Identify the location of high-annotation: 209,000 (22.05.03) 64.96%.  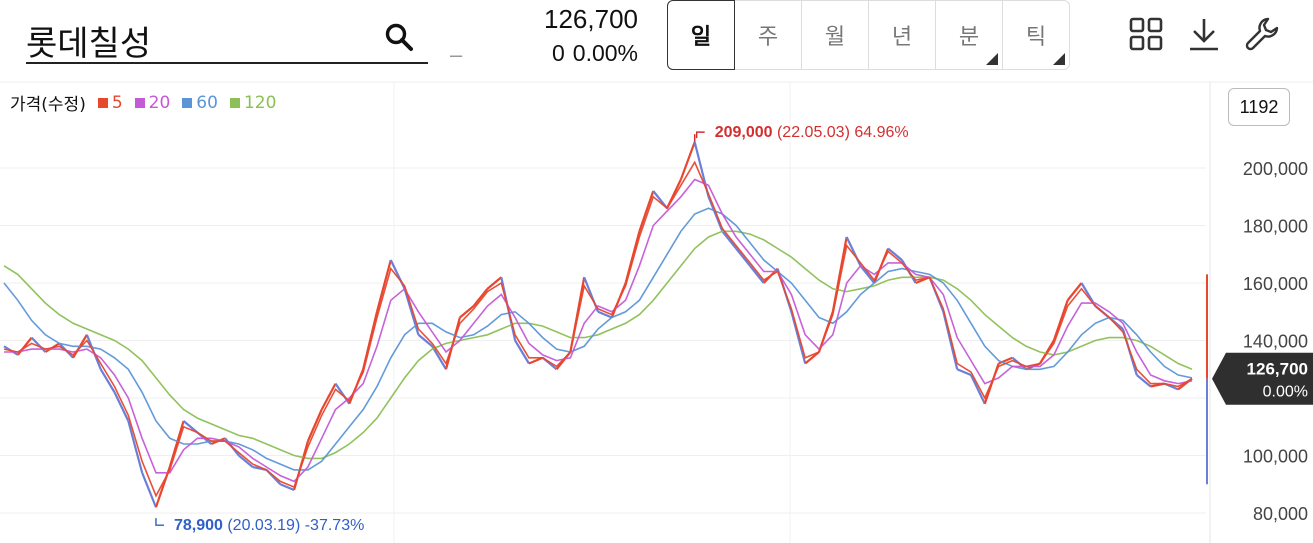
(801, 133).